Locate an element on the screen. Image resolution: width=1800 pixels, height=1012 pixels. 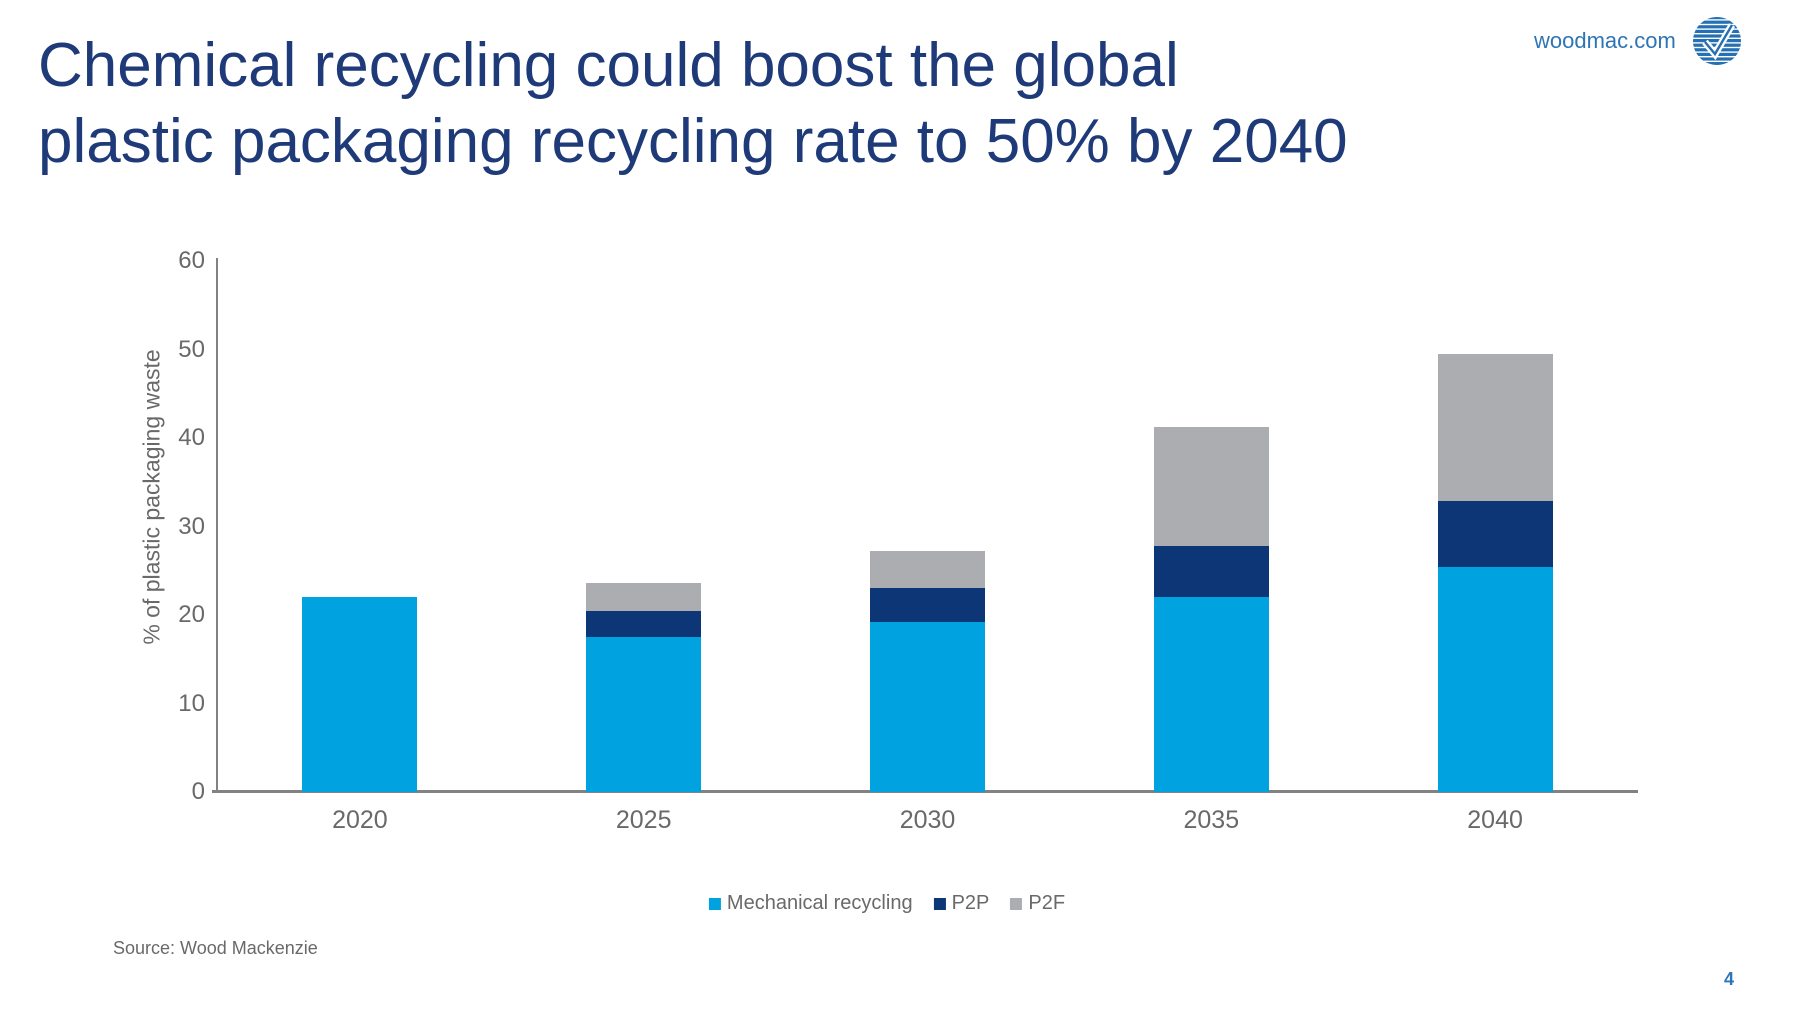
woodmac-verisk-logo-icon is located at coordinates (1717, 41).